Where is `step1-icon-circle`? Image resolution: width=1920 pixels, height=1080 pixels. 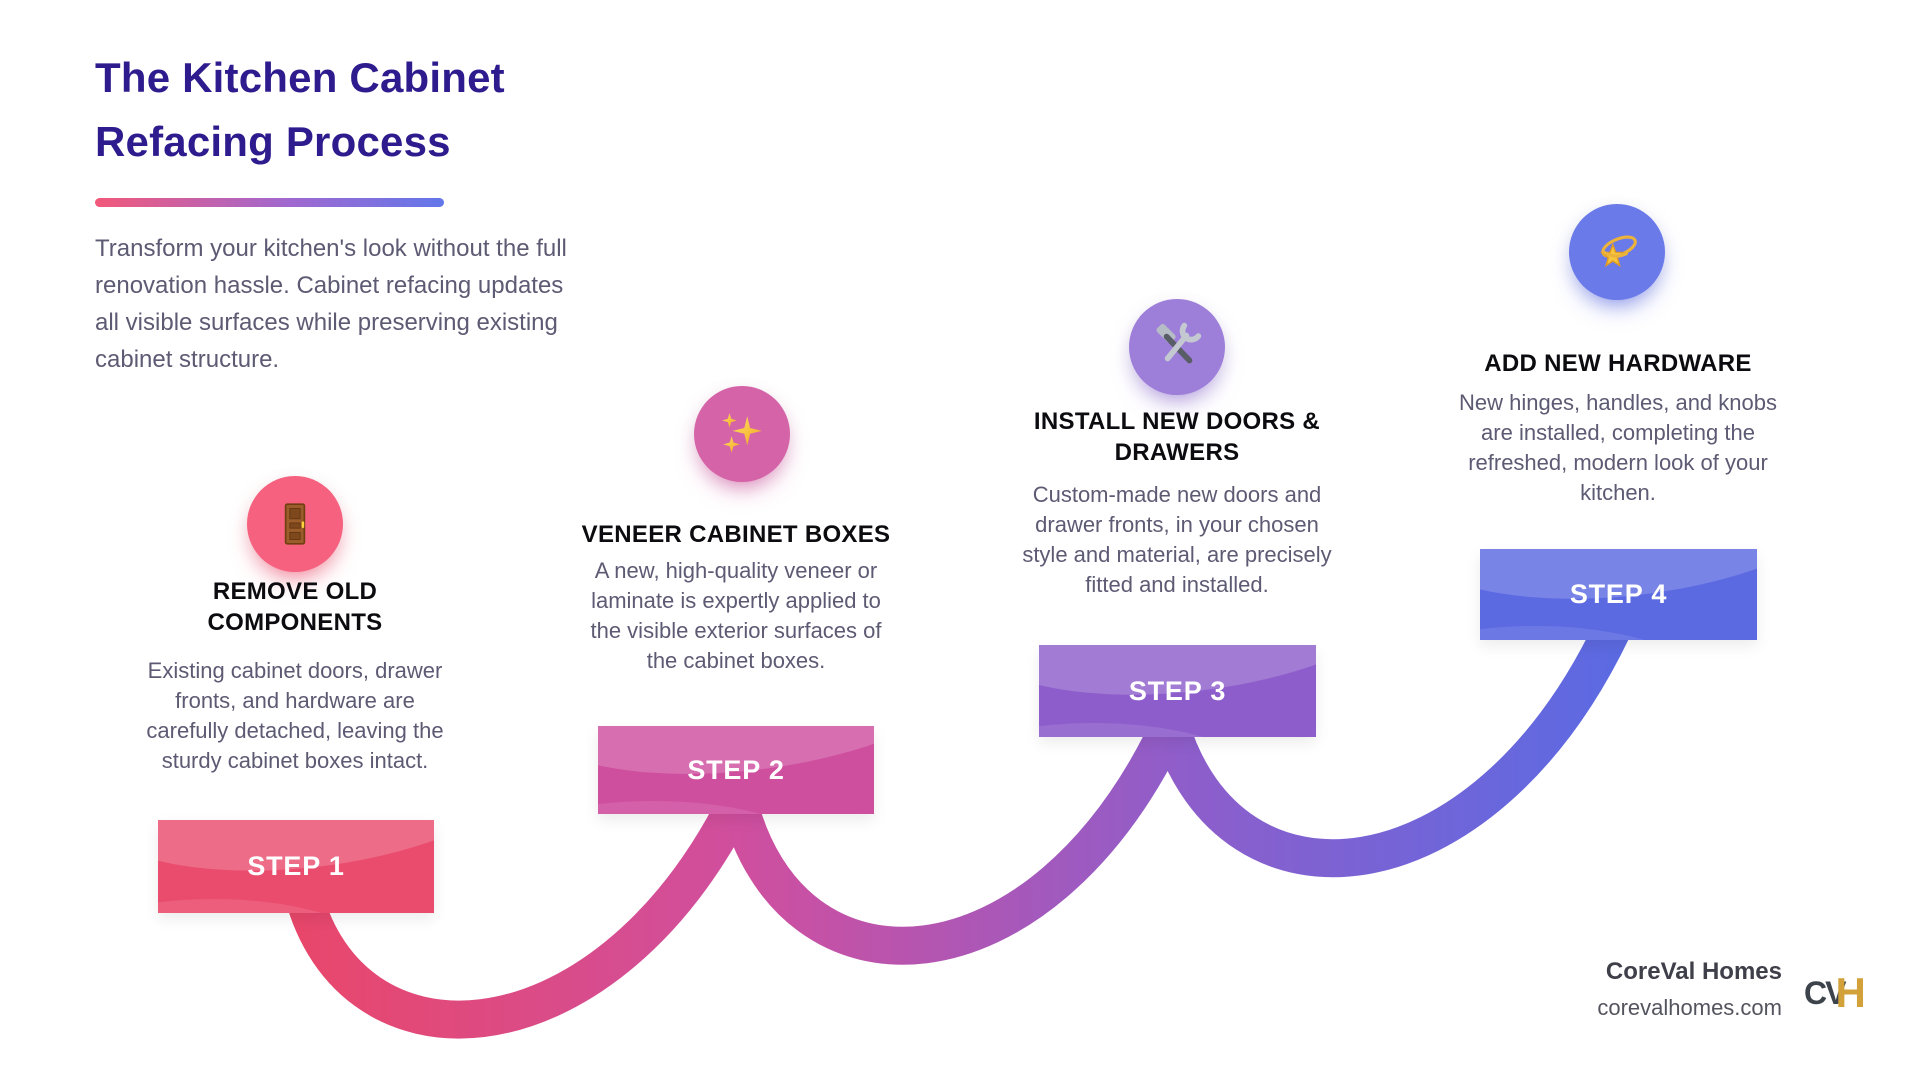 step1-icon-circle is located at coordinates (295, 524).